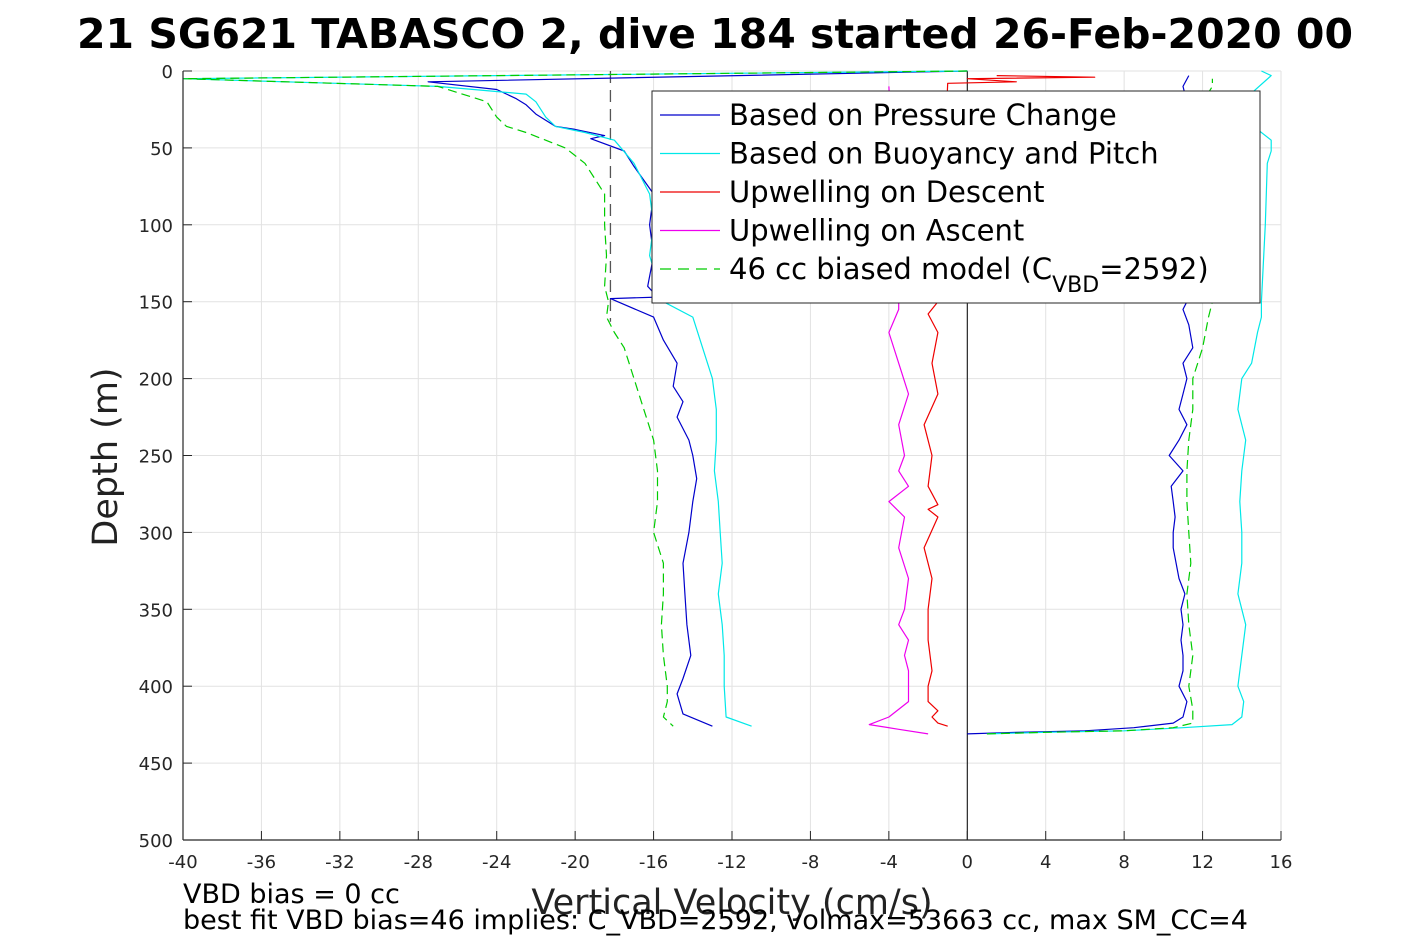 The image size is (1417, 945). What do you see at coordinates (161, 149) in the screenshot?
I see `y-tick-label: 50` at bounding box center [161, 149].